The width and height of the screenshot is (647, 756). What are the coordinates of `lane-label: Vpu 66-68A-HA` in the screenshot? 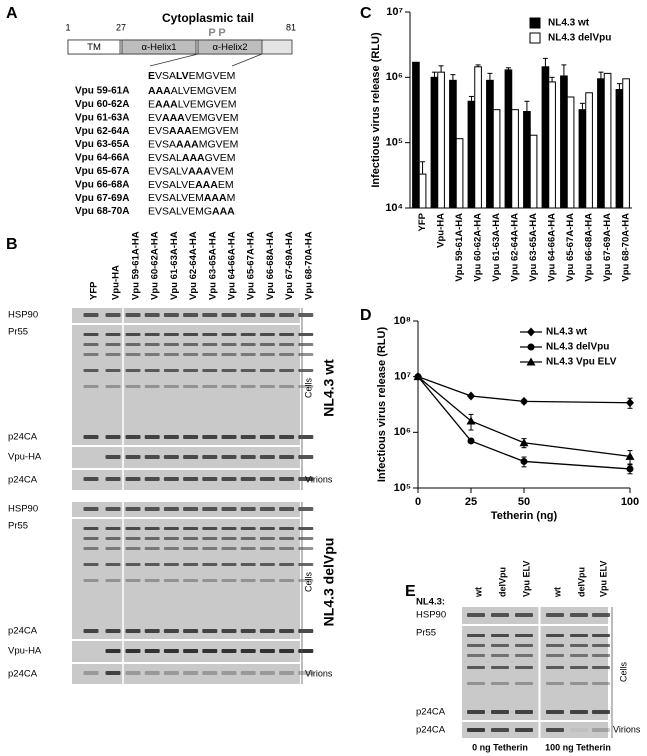 It's located at (270, 265).